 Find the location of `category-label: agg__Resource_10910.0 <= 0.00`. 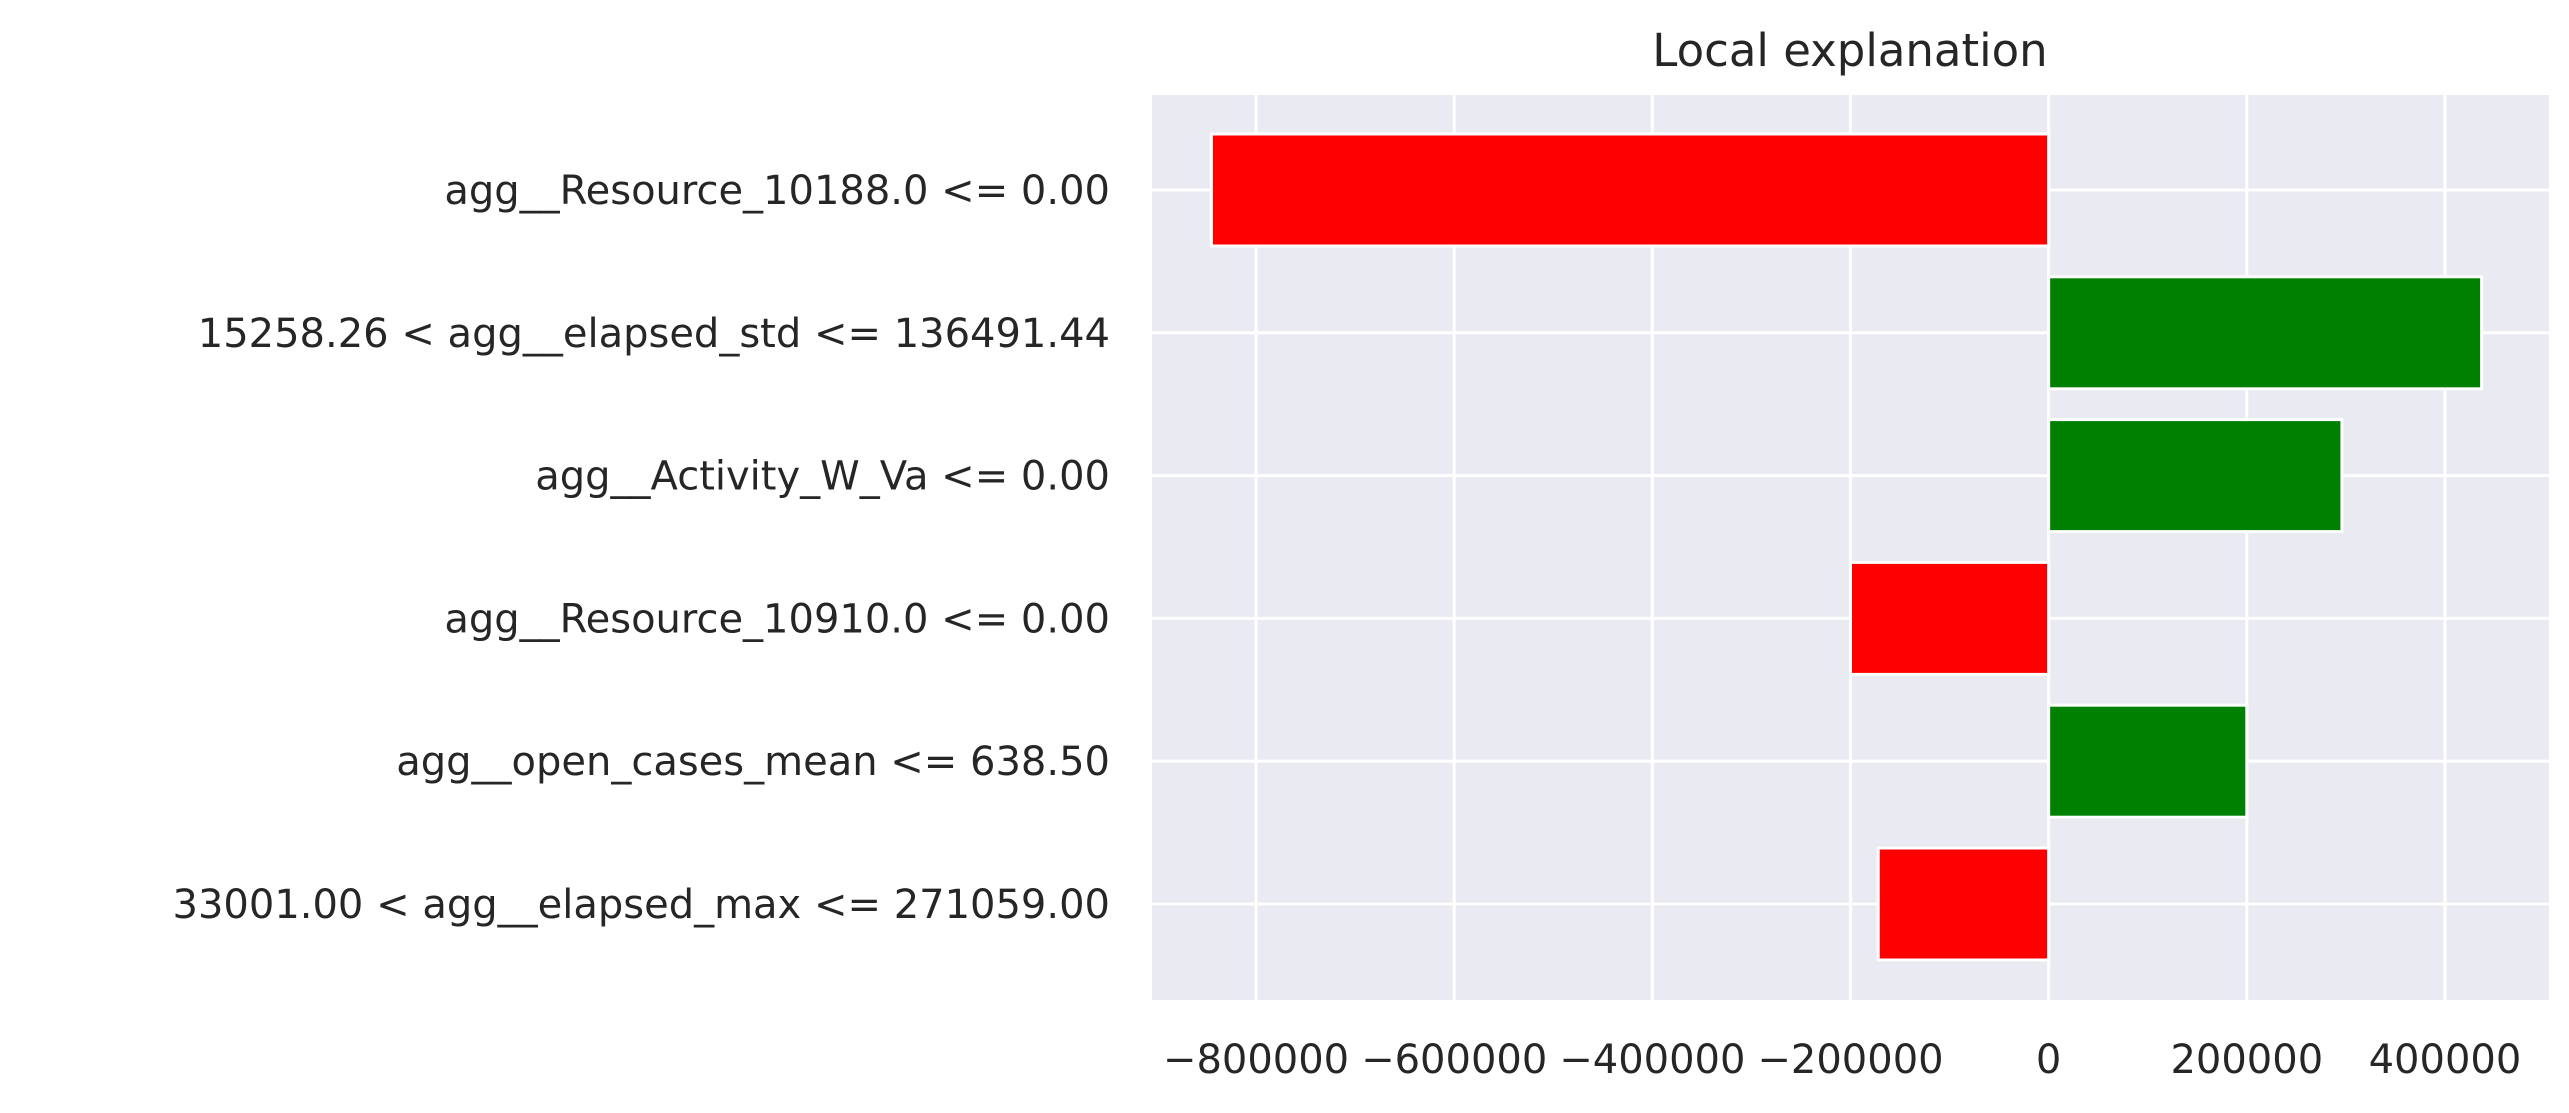

category-label: agg__Resource_10910.0 <= 0.00 is located at coordinates (777, 619).